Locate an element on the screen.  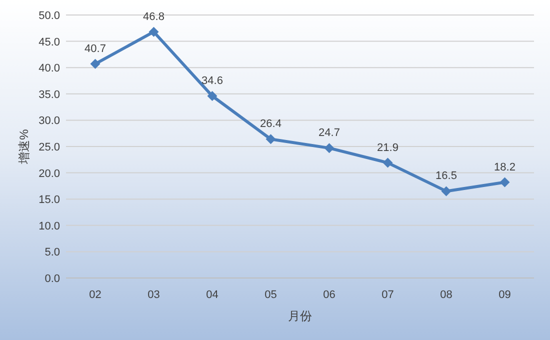
data-label: 46.8 is located at coordinates (153, 16).